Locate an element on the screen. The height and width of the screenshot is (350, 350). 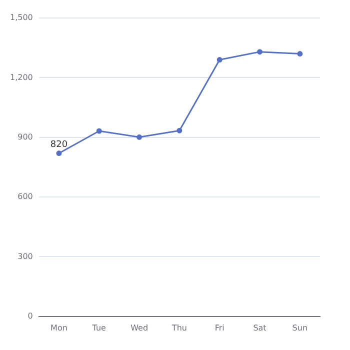
x-tick-label: Fri is located at coordinates (219, 327).